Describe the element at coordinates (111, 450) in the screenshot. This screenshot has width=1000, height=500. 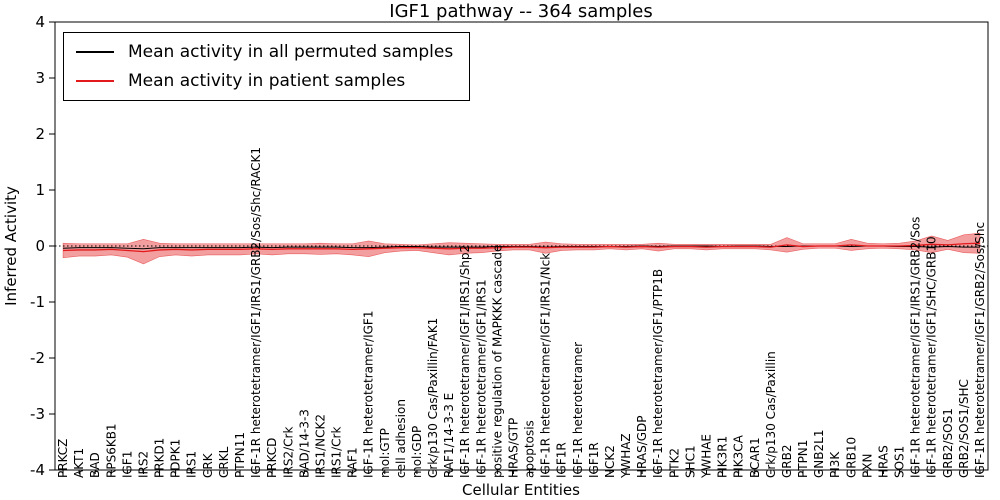
I see `x-tick-label: RPS6KB1` at that location.